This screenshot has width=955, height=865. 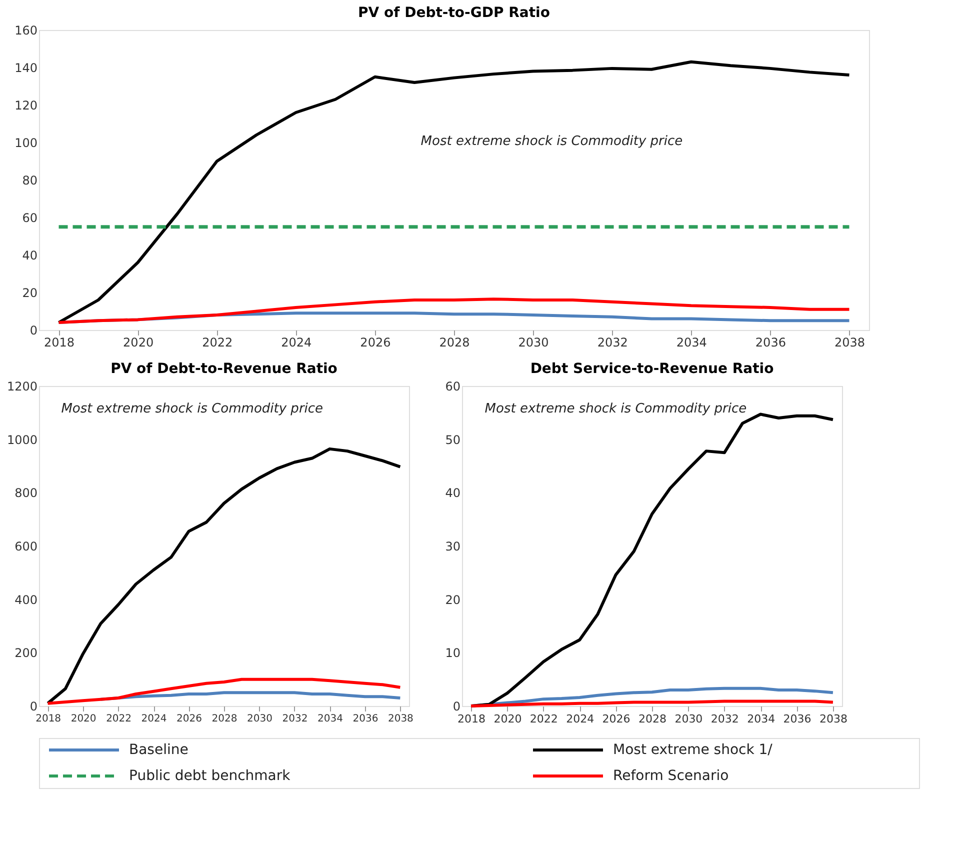 I want to click on y-tick-label: 50, so click(x=452, y=439).